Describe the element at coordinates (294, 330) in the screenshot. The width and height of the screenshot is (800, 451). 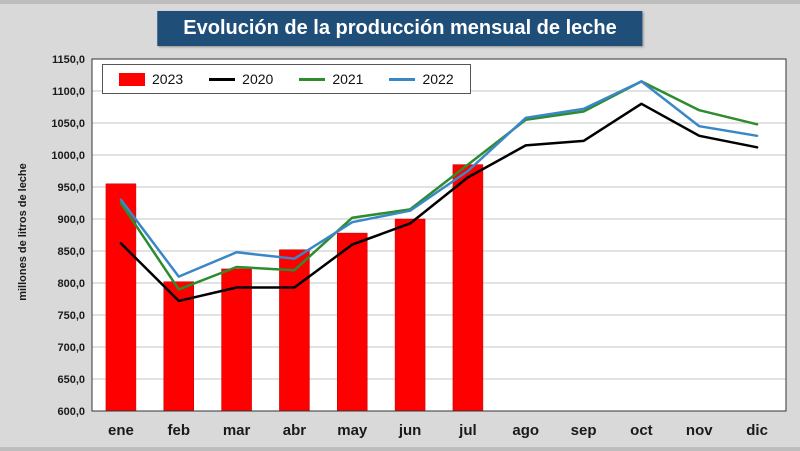
I see `bar-2023-abr` at that location.